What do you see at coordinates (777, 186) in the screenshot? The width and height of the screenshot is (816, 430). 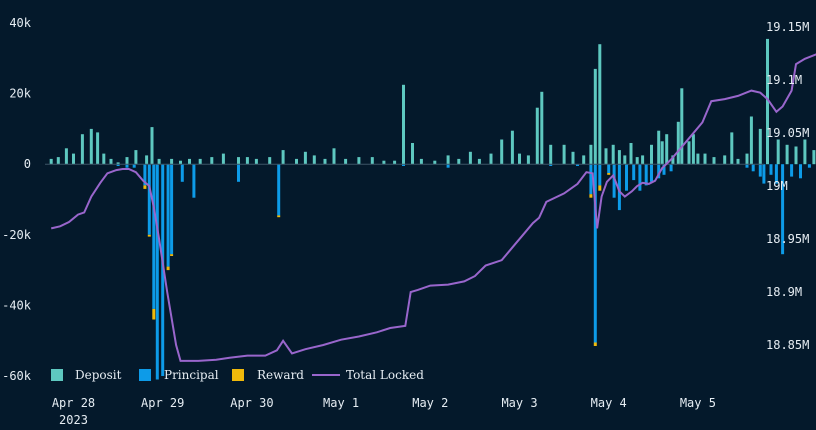 I see `right-tick-label: 19M` at bounding box center [777, 186].